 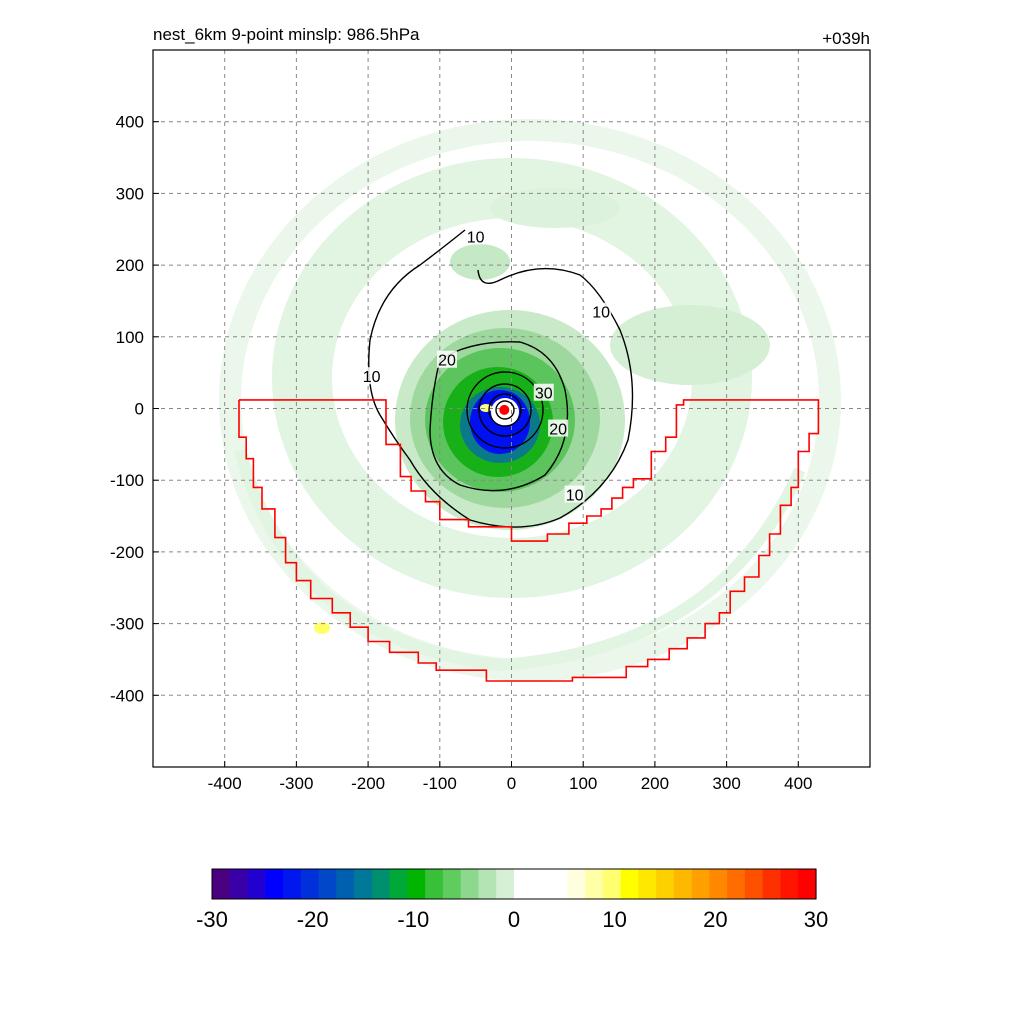 I want to click on colorbar-tick-label: -30, so click(x=212, y=919).